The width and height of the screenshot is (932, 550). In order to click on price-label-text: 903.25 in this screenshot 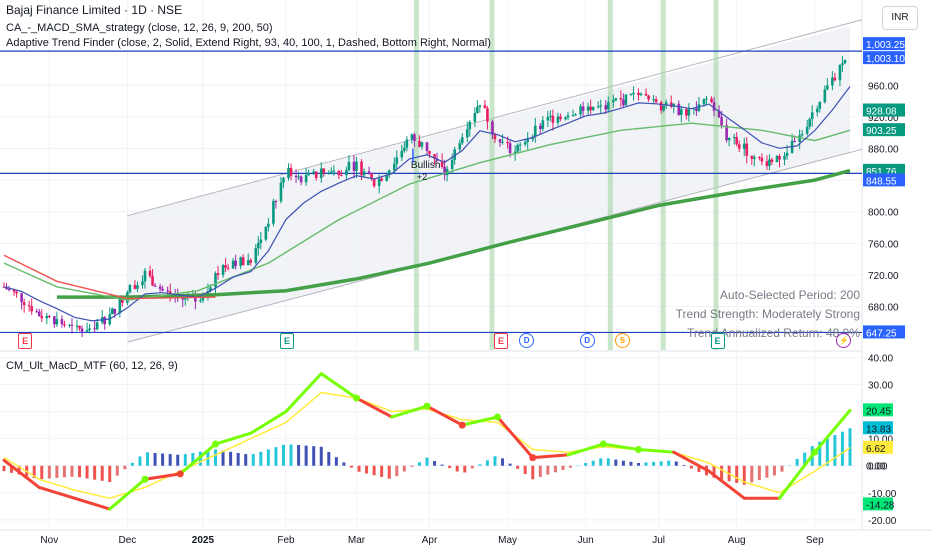, I will do `click(881, 131)`.